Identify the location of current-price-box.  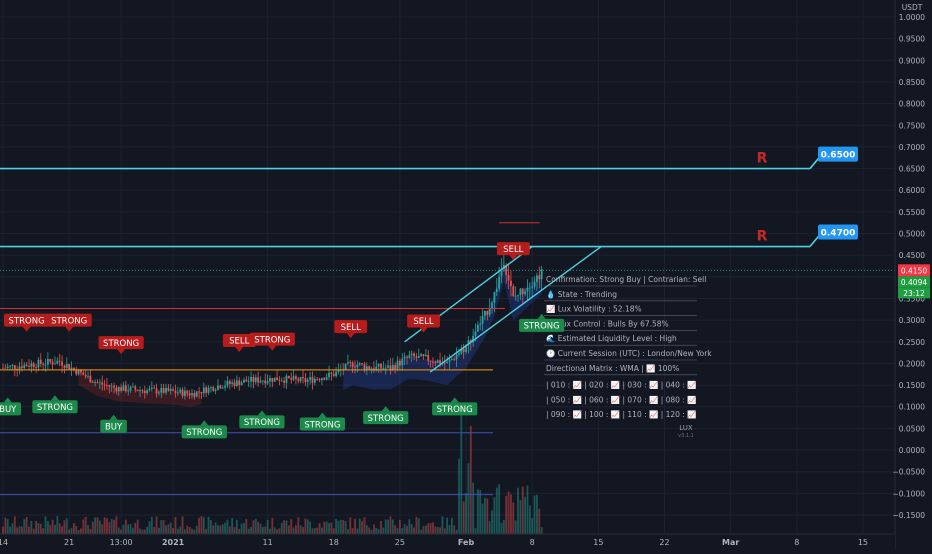
(914, 270).